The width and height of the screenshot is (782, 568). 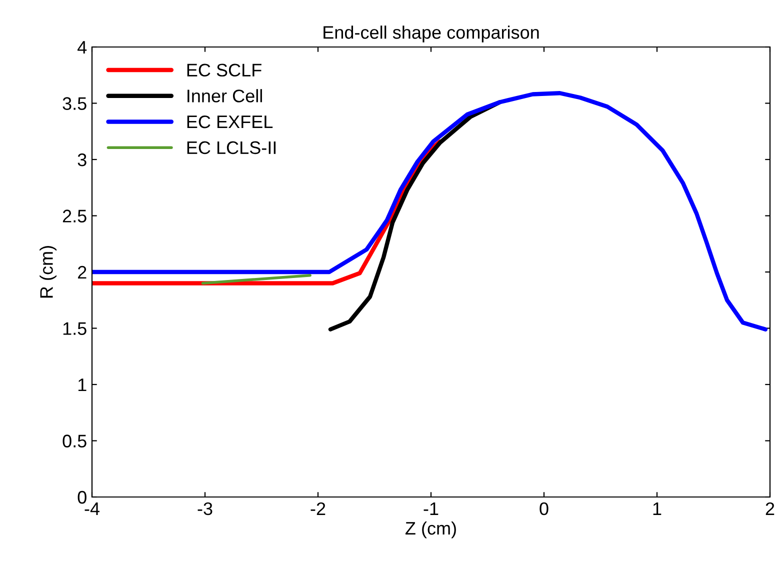 What do you see at coordinates (267, 212) in the screenshot?
I see `line-series` at bounding box center [267, 212].